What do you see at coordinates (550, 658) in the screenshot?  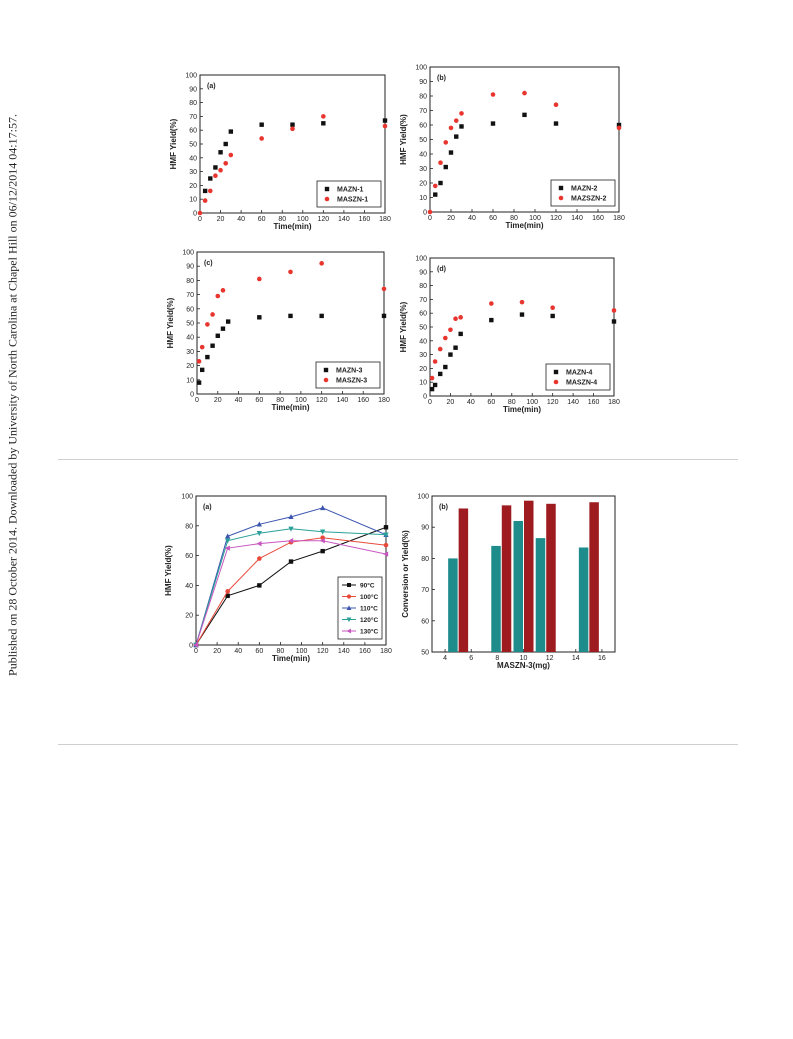 I see `x-tick-label: 12` at bounding box center [550, 658].